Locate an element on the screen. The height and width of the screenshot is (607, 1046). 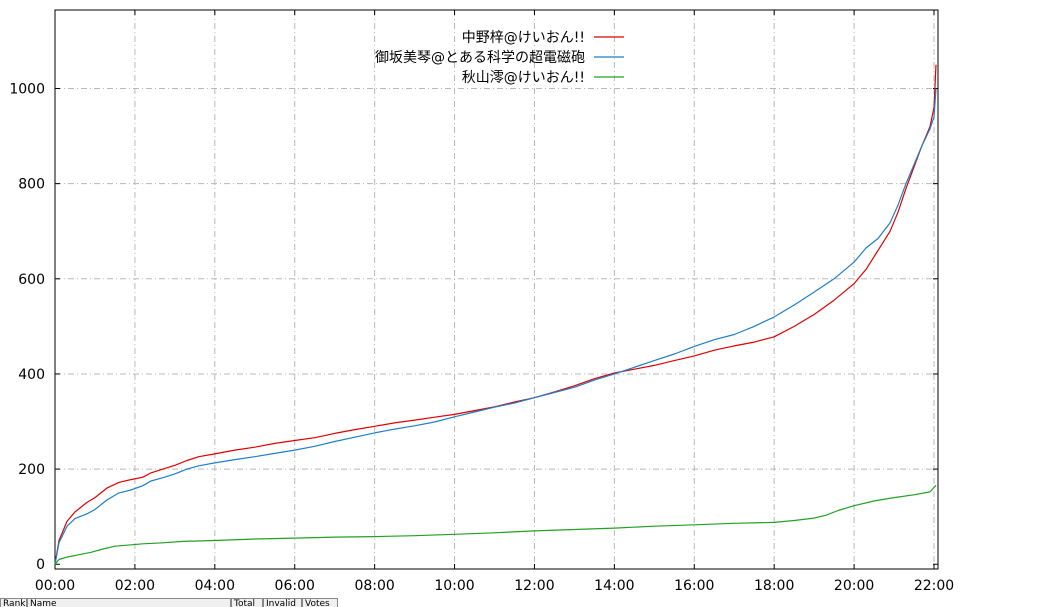
x-tick-label: 20:00 is located at coordinates (854, 586).